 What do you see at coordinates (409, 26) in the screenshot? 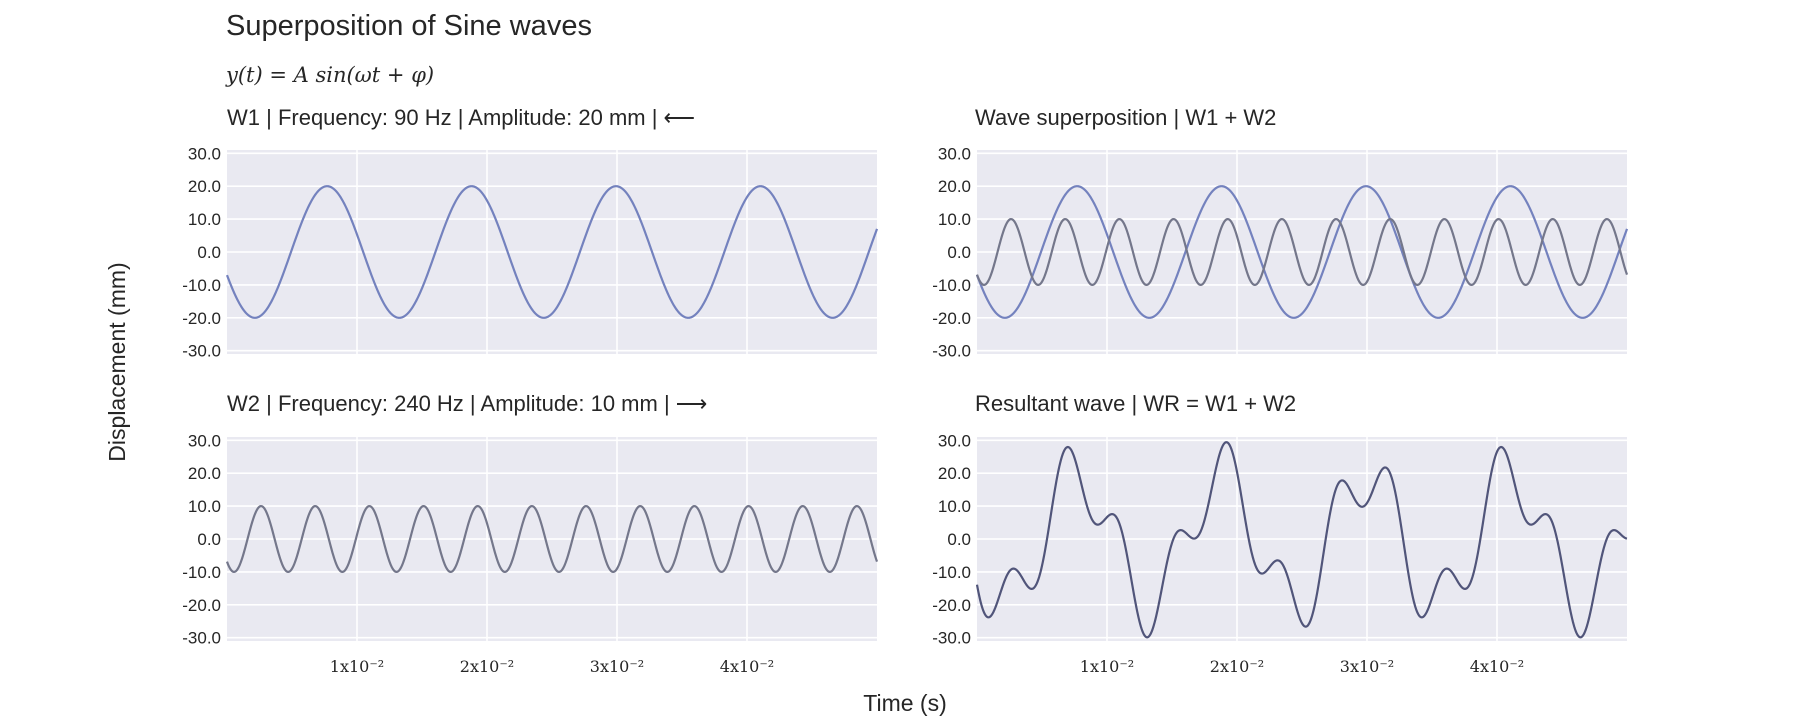
I see `figure-title: Superposition of Sine waves` at bounding box center [409, 26].